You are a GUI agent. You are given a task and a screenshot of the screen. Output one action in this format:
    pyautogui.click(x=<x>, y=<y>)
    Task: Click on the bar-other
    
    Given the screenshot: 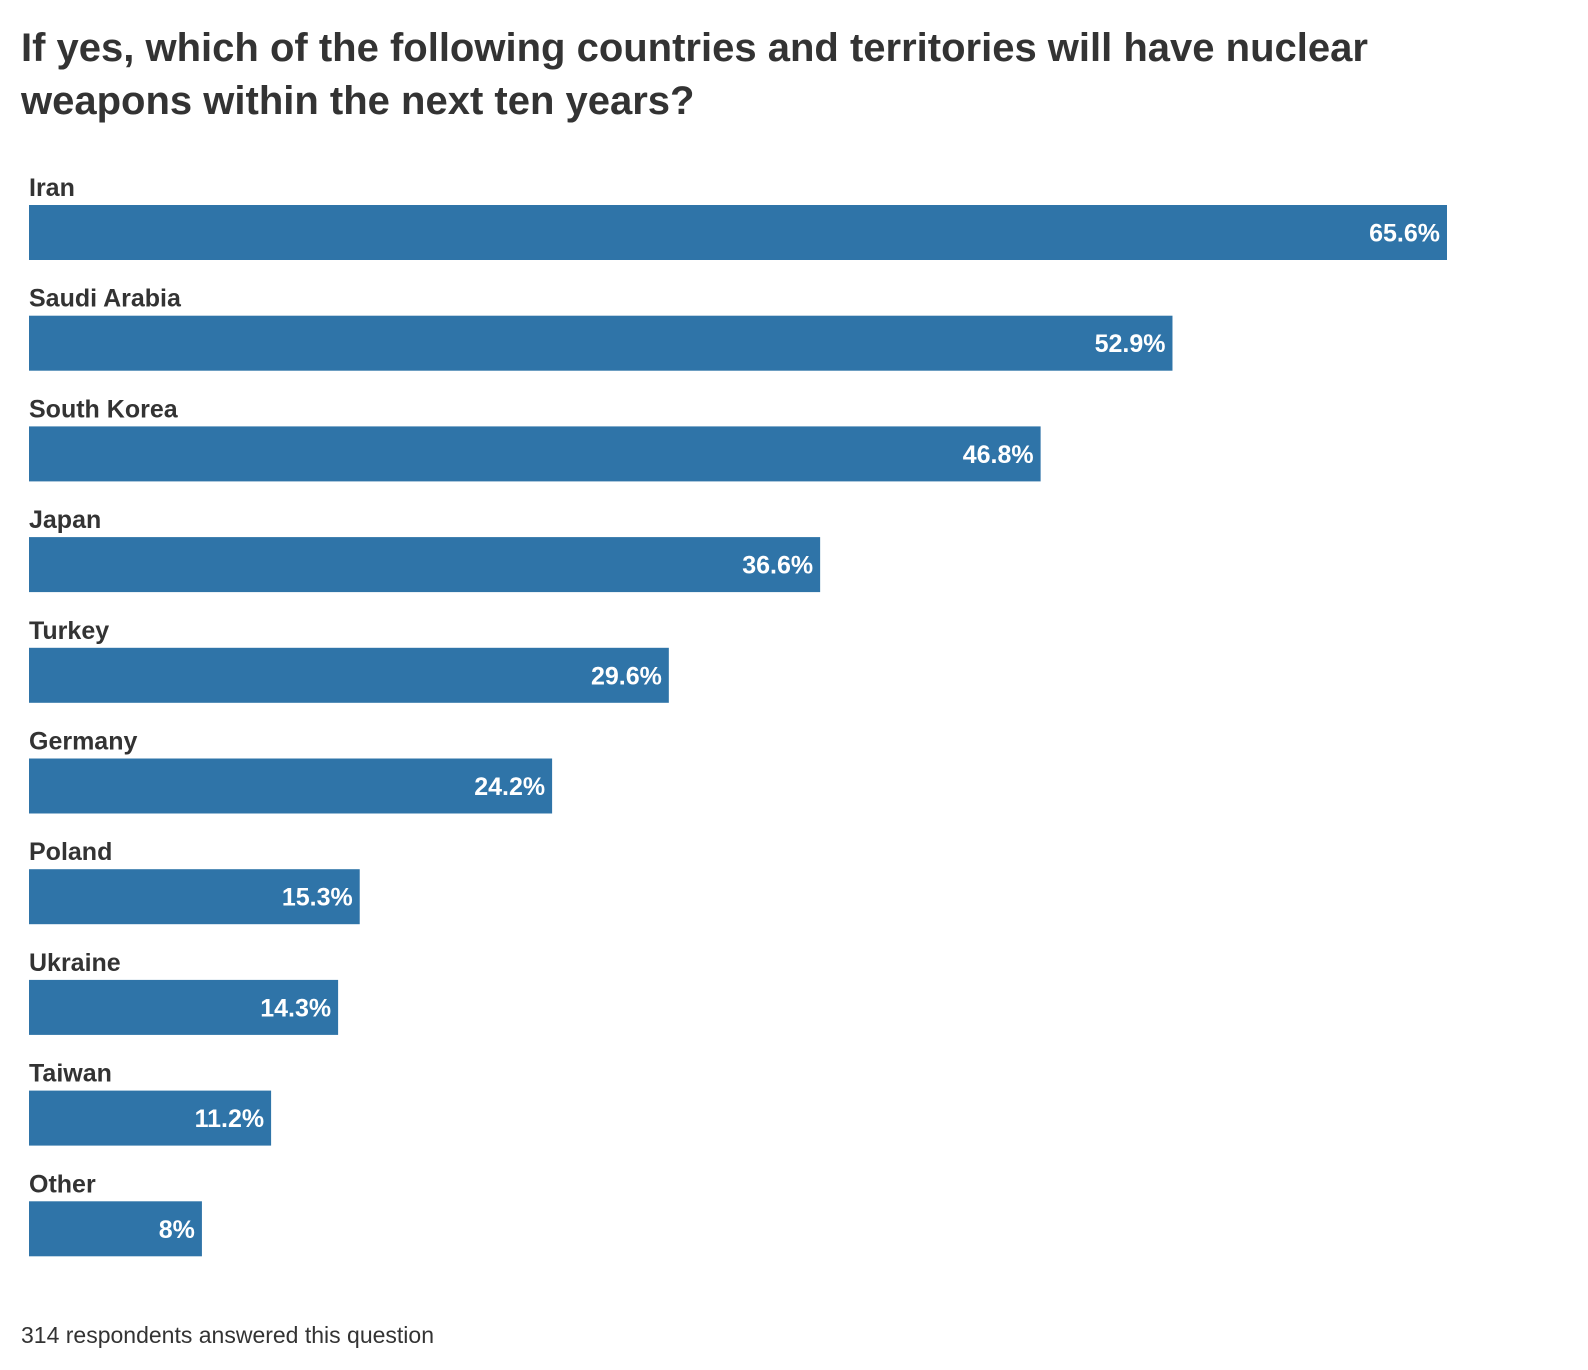 What is the action you would take?
    pyautogui.click(x=115, y=1229)
    